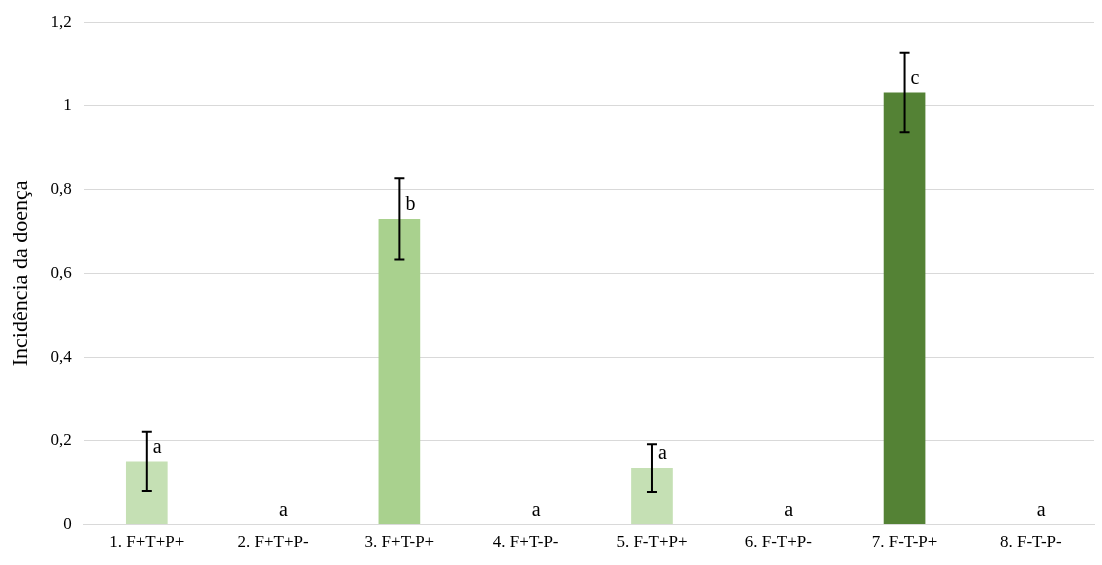 The width and height of the screenshot is (1102, 565). What do you see at coordinates (61, 189) in the screenshot?
I see `y-tick-label: 0,8` at bounding box center [61, 189].